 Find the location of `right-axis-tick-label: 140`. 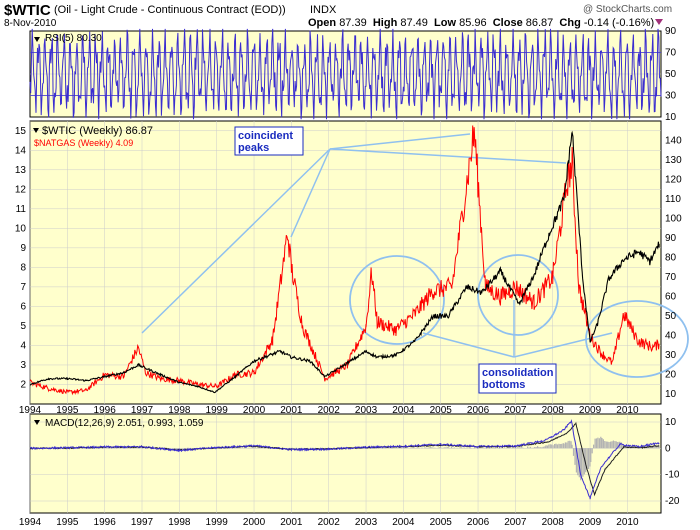

right-axis-tick-label: 140 is located at coordinates (673, 141).